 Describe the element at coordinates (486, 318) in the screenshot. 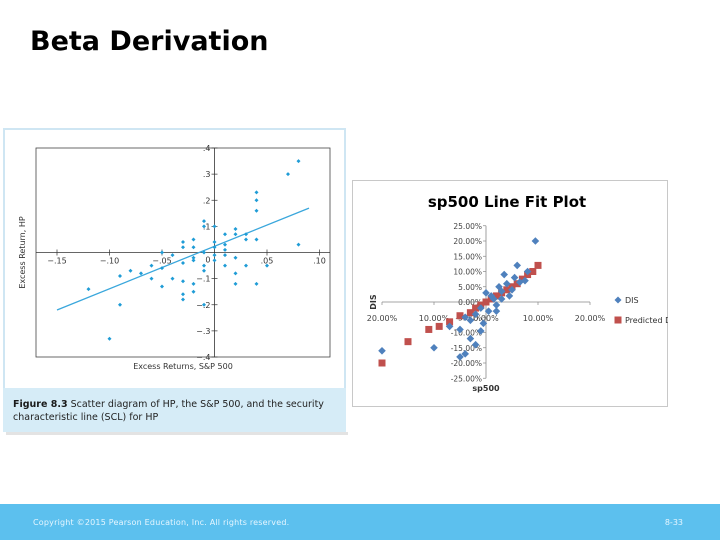

I see `x-tick-label: 0.00%` at that location.